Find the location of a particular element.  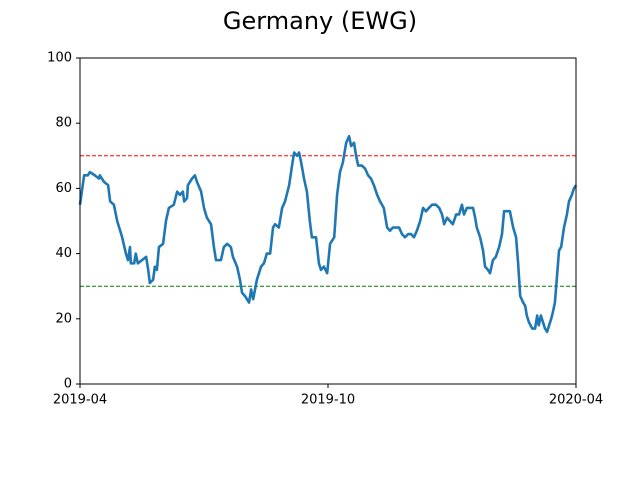

x-tick-label: 2019-04 is located at coordinates (80, 400).